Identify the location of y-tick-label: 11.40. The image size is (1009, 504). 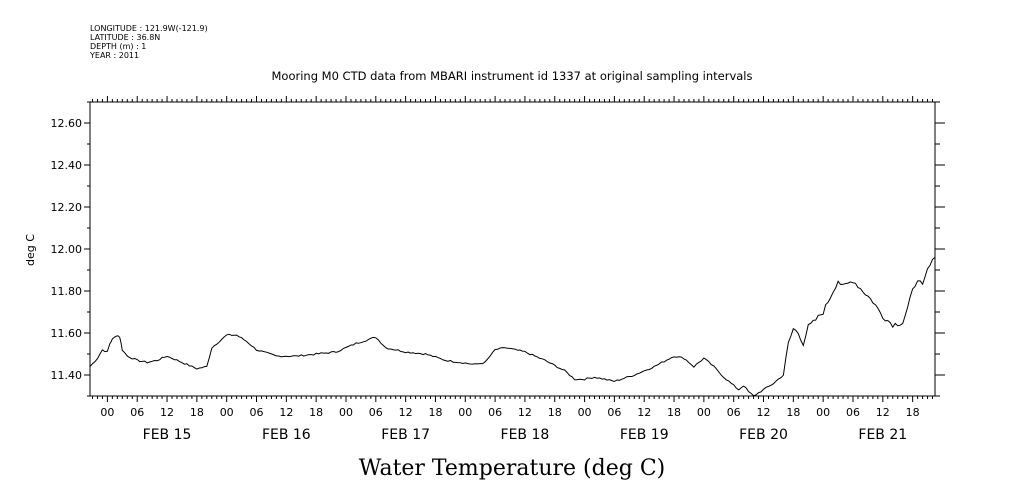
(67, 375).